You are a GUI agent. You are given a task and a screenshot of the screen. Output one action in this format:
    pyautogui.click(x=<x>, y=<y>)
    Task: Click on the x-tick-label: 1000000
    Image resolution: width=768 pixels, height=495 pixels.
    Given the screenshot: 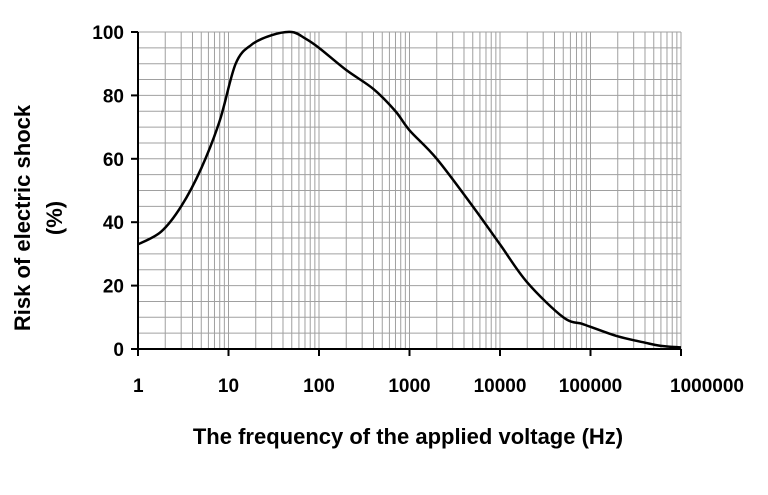 What is the action you would take?
    pyautogui.click(x=707, y=386)
    